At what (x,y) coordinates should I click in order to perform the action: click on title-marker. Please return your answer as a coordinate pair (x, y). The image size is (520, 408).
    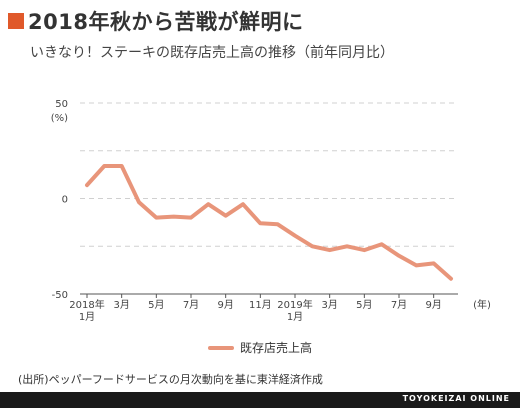
    Looking at the image, I should click on (16, 21).